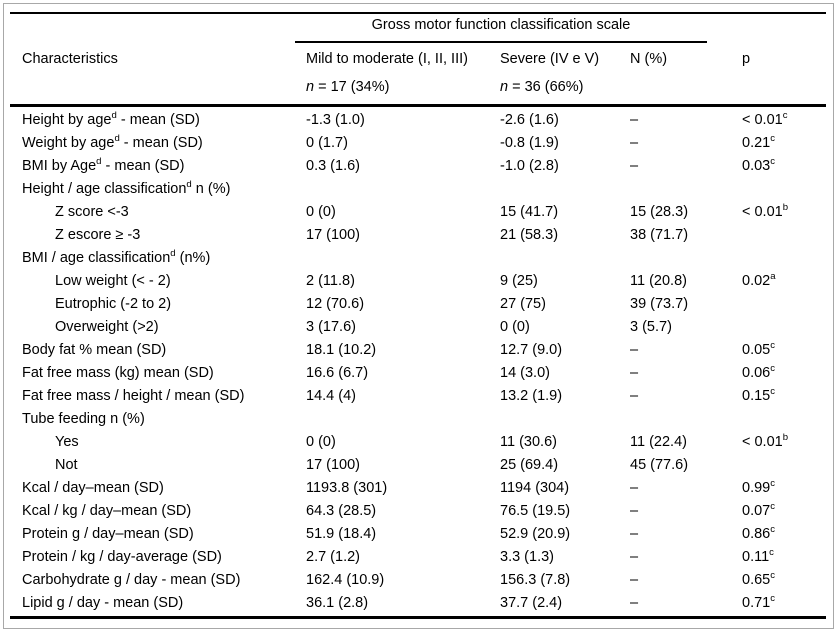  I want to click on cell-mild-moderate: -1.3 (1.0), so click(335, 120).